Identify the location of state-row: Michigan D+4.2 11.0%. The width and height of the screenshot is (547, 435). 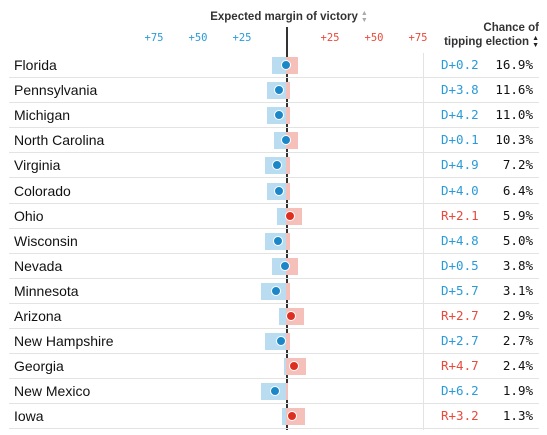
(273, 116).